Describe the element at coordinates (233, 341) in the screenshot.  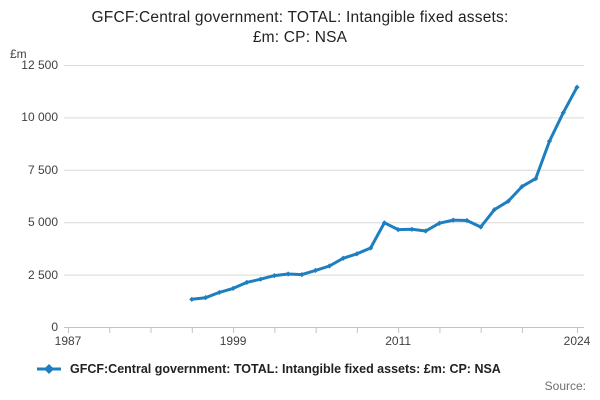
I see `x-axis-tick-label: 1999` at that location.